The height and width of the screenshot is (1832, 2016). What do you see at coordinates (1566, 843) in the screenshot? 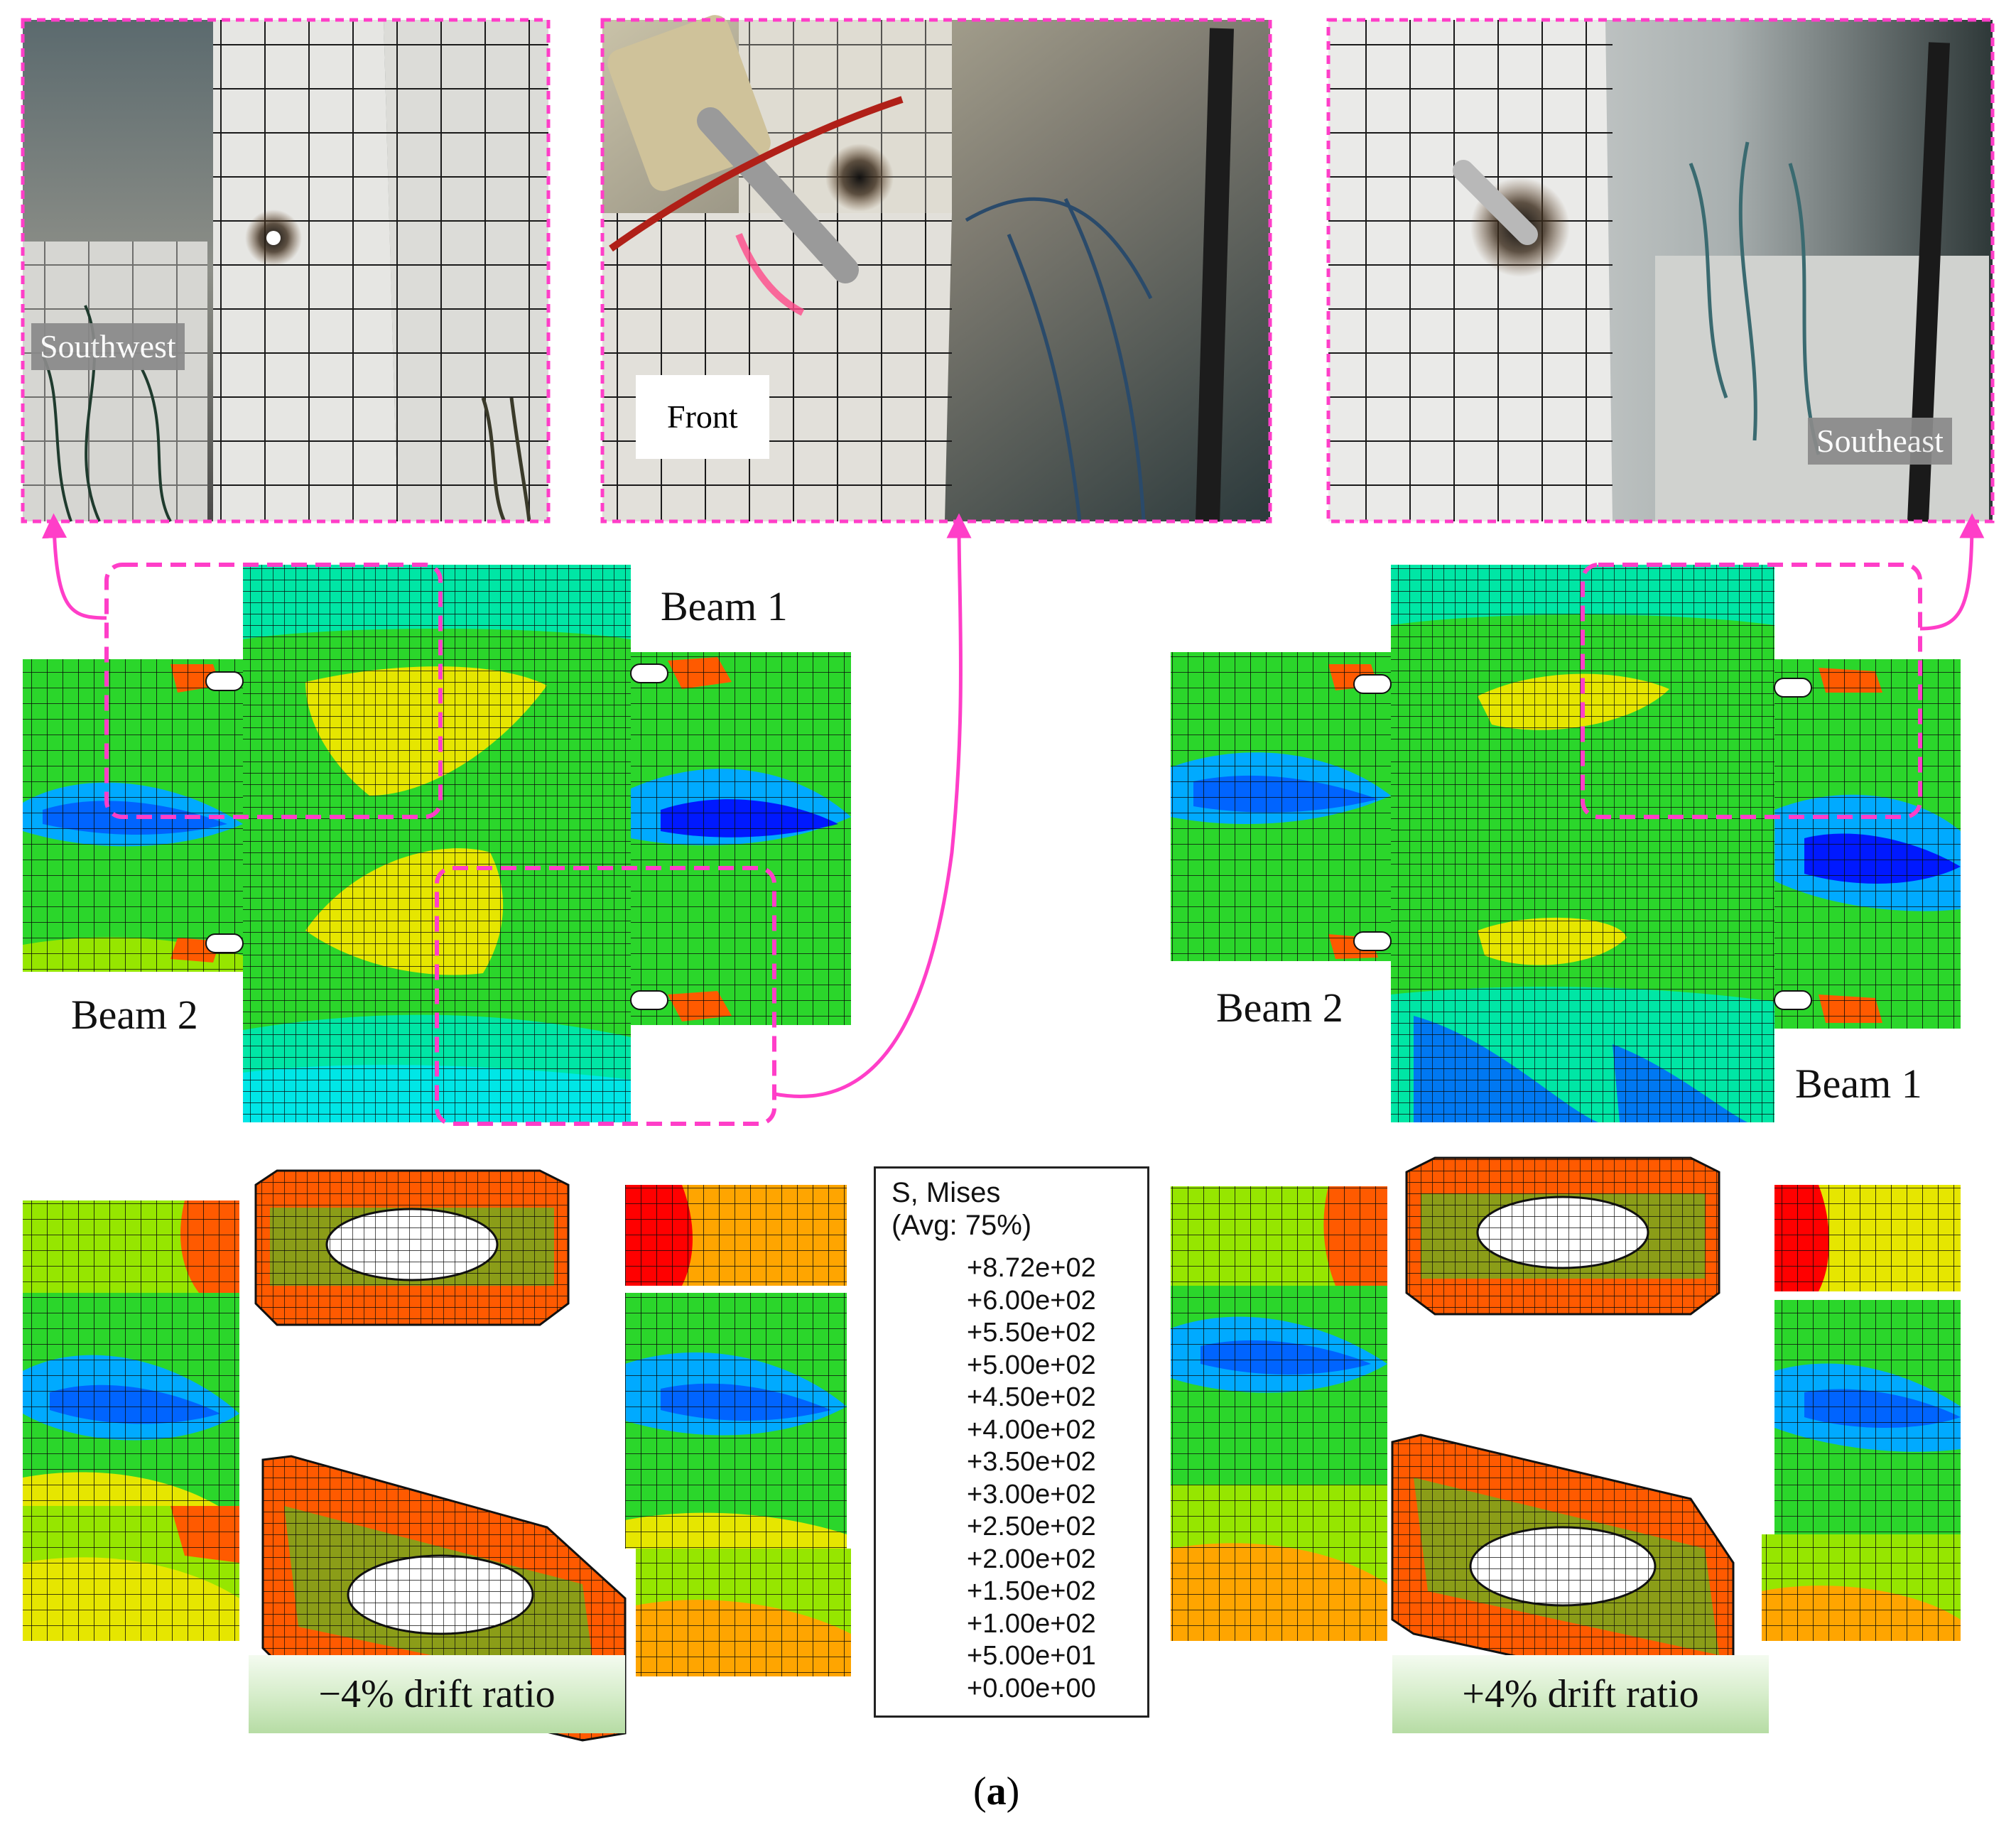
I see `fe-joint-model-right` at bounding box center [1566, 843].